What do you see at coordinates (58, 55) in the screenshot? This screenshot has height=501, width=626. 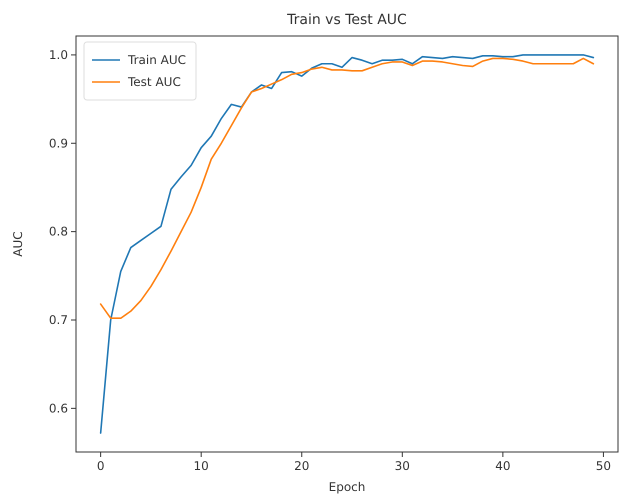 I see `y-tick-label: 1.0` at bounding box center [58, 55].